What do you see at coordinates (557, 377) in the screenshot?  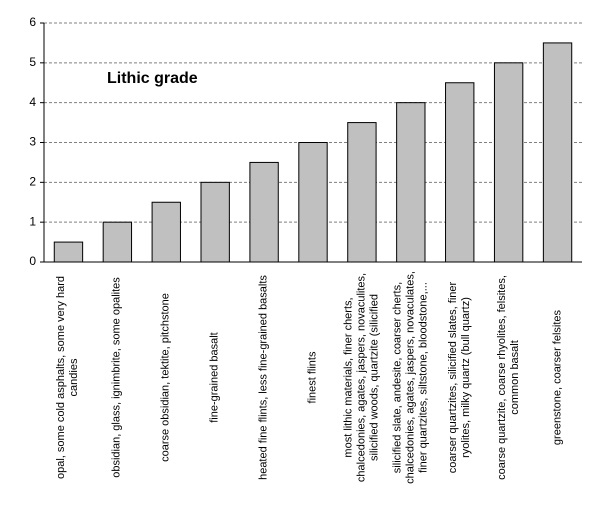 I see `x-tick-label: greenstone, coarser felsites` at bounding box center [557, 377].